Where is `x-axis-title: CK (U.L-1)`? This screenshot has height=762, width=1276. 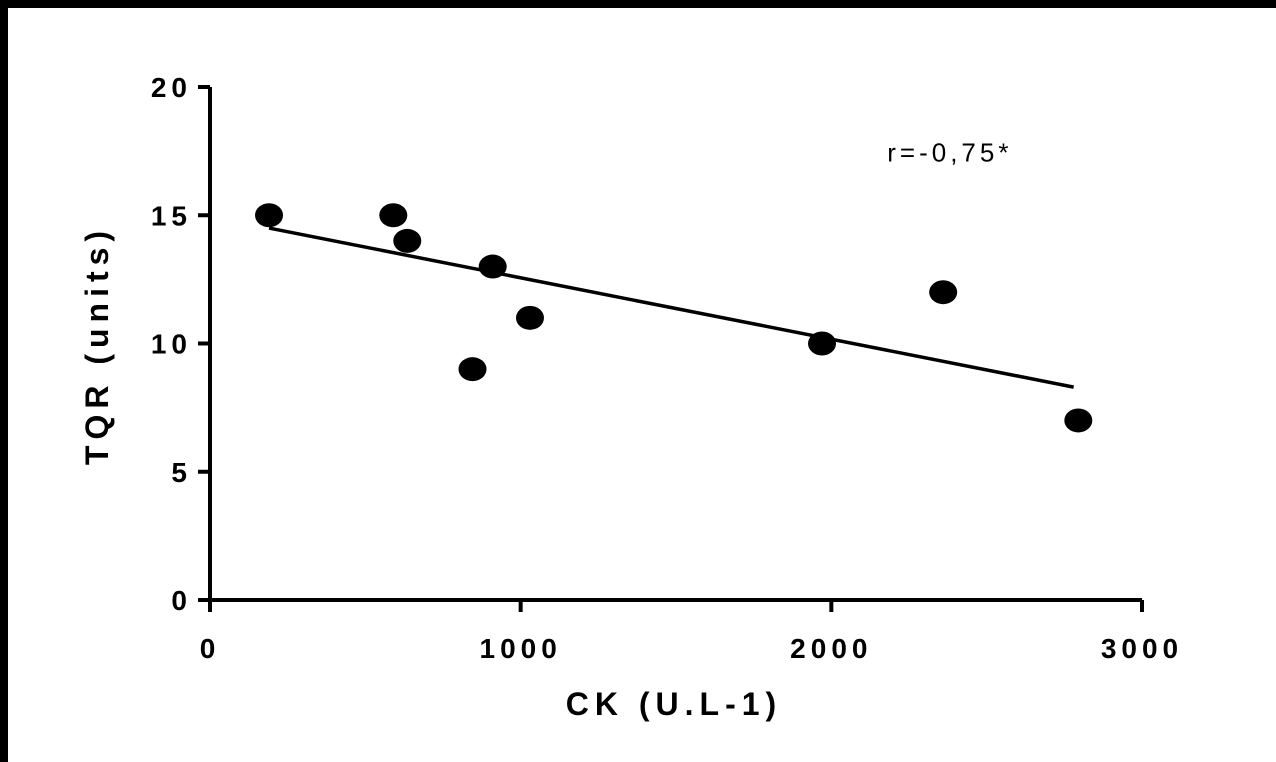 x-axis-title: CK (U.L-1) is located at coordinates (674, 704).